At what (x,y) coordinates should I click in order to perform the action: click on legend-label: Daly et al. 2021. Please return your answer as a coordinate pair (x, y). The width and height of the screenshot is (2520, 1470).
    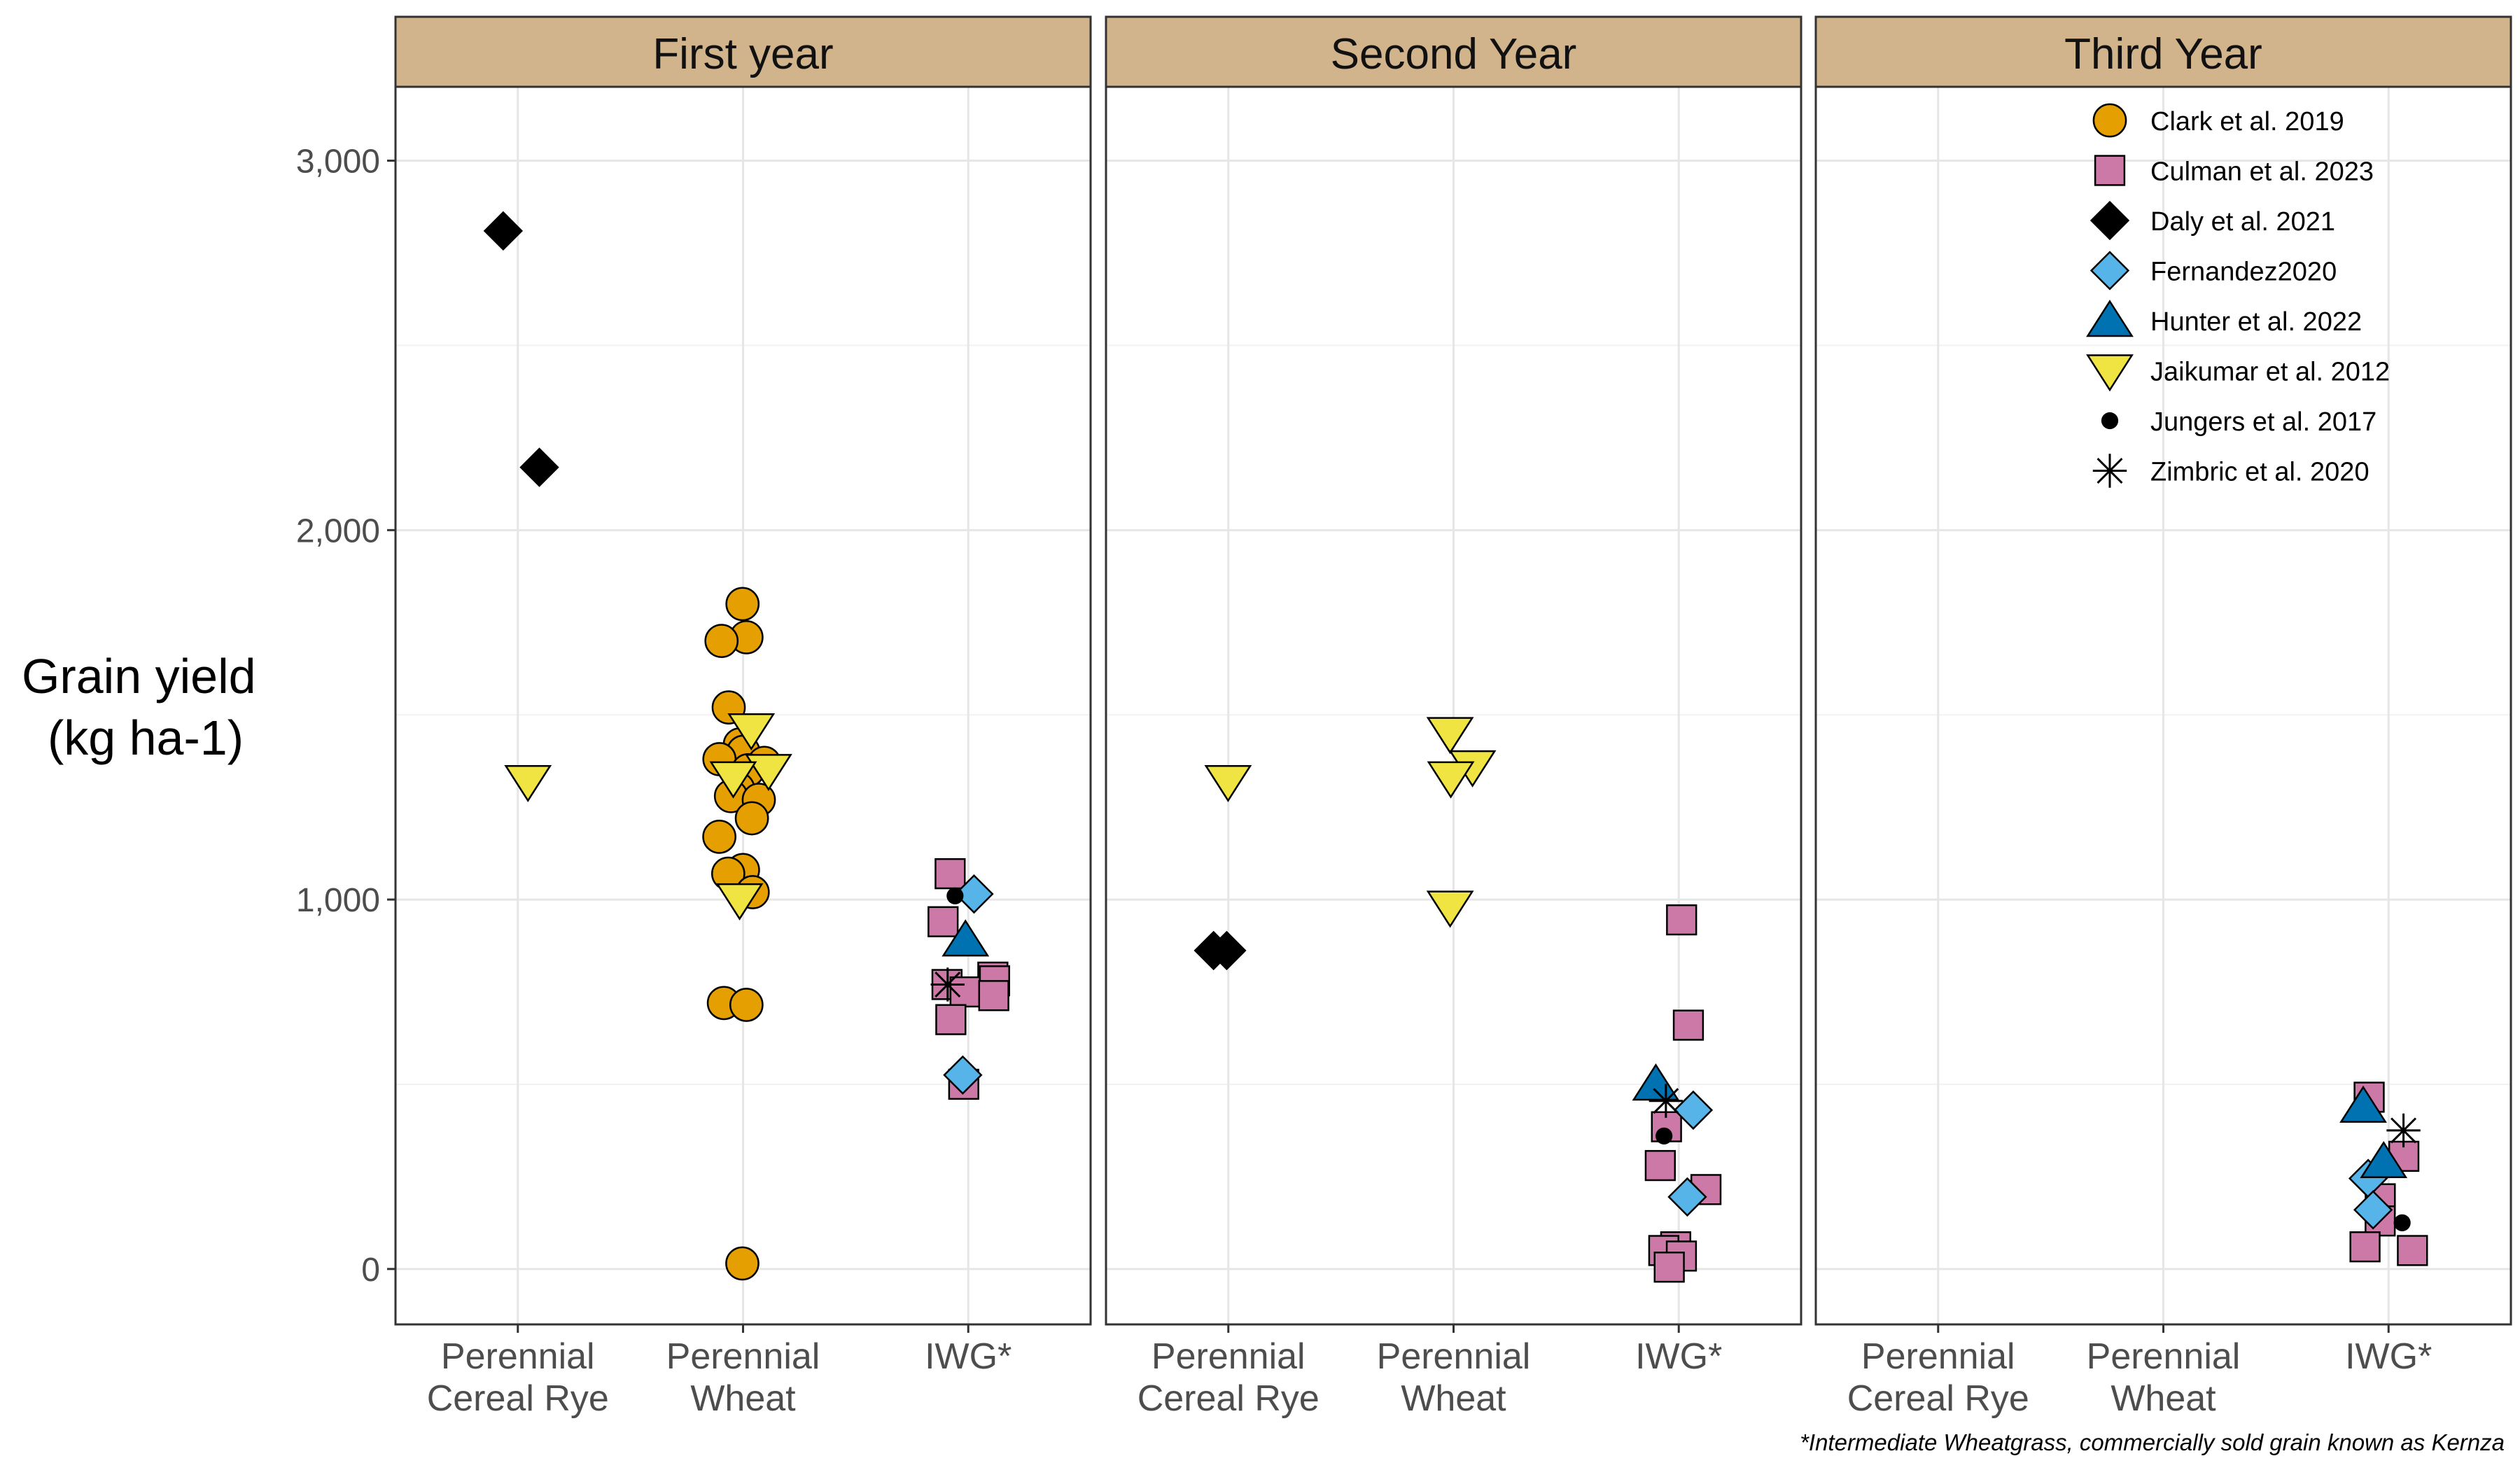
    Looking at the image, I should click on (2242, 222).